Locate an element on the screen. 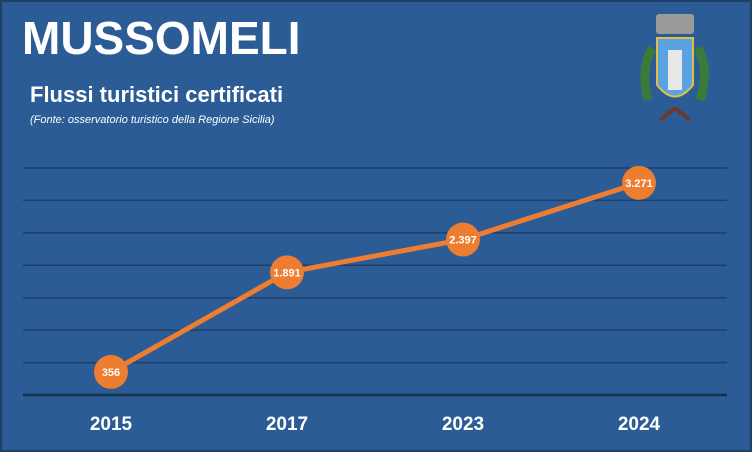 This screenshot has width=752, height=452. x-tick-label: 2023 is located at coordinates (463, 424).